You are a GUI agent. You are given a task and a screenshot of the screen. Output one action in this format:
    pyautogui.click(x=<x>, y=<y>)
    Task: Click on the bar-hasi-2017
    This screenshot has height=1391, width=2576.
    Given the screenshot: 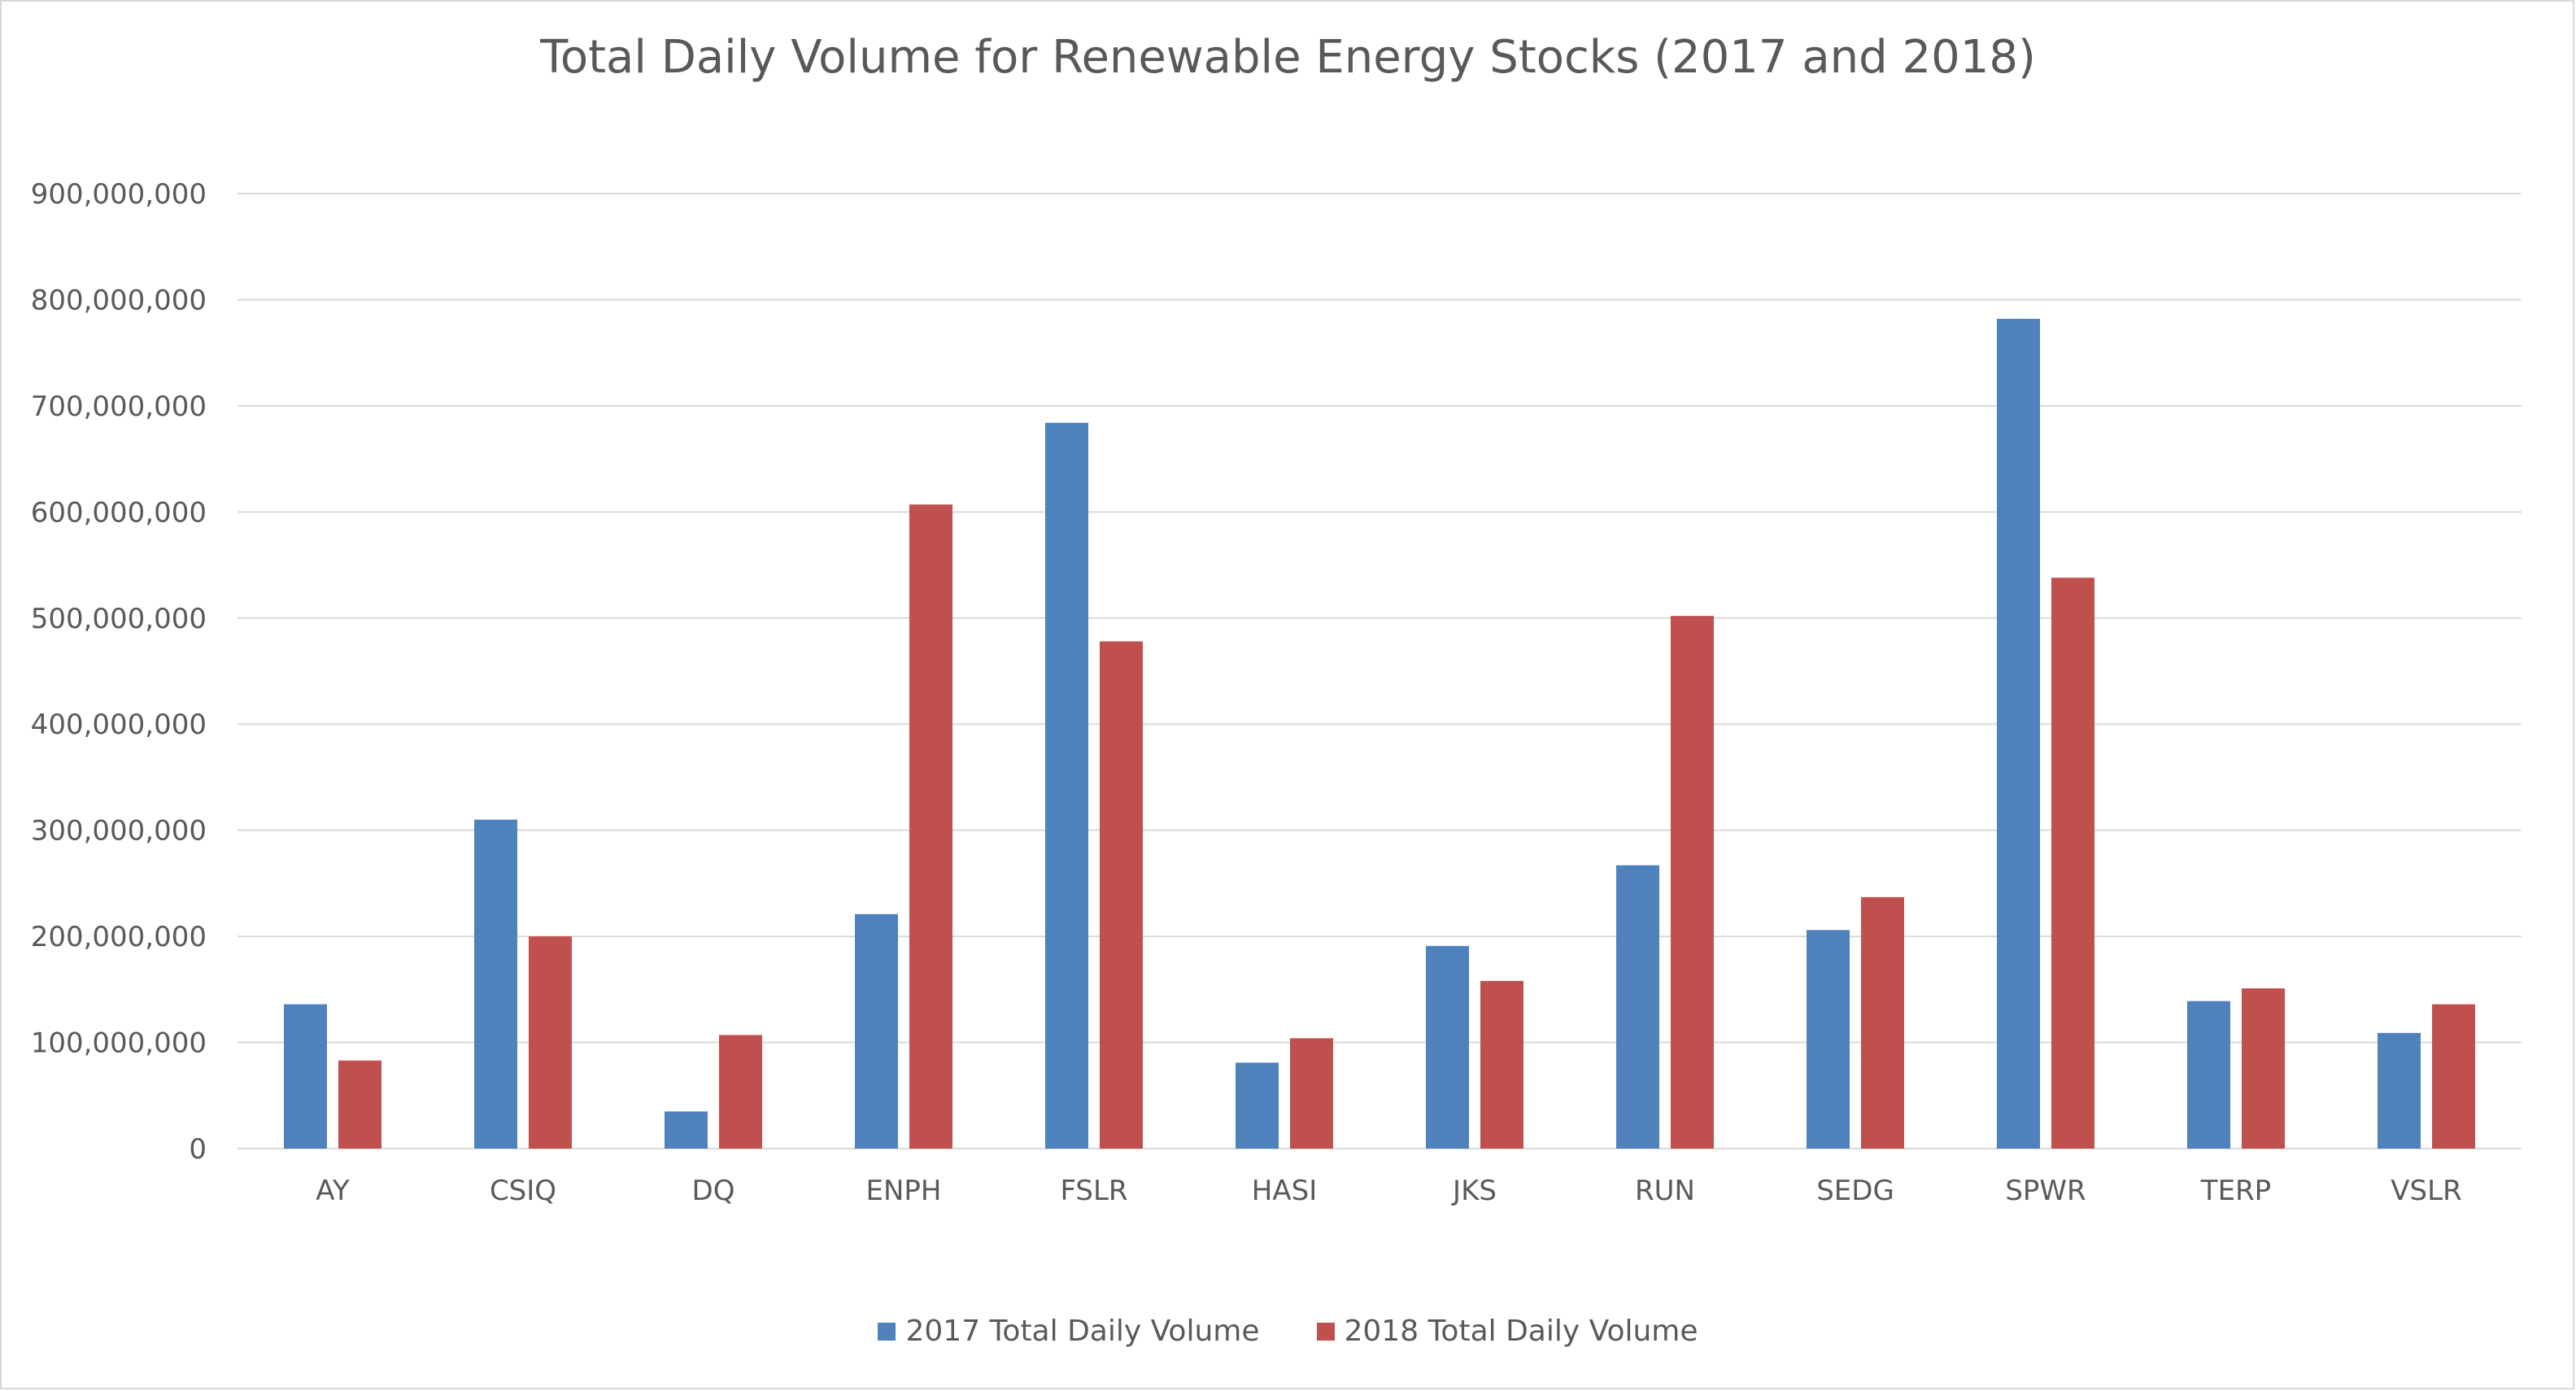 What is the action you would take?
    pyautogui.click(x=1257, y=1105)
    